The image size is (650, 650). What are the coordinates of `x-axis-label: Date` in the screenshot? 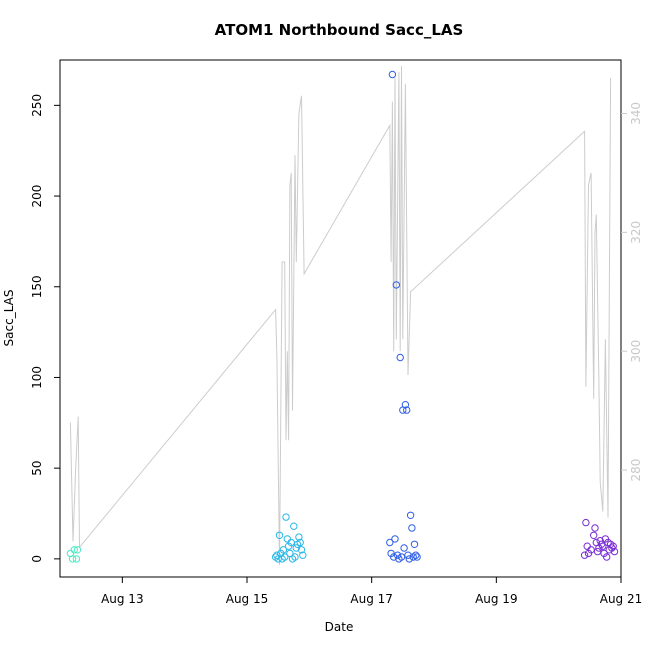 It's located at (339, 627).